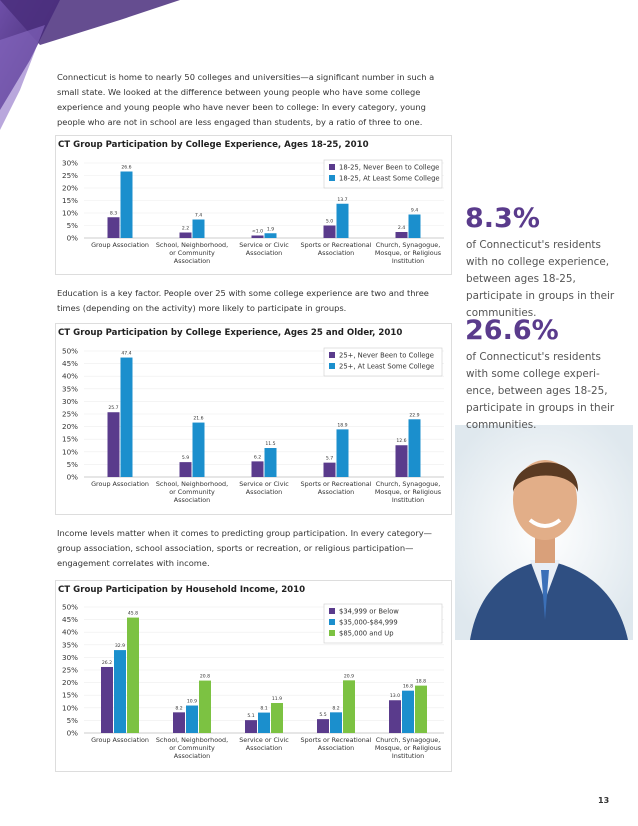  What do you see at coordinates (366, 634) in the screenshot?
I see `legend-label: $85,000 and Up` at bounding box center [366, 634].